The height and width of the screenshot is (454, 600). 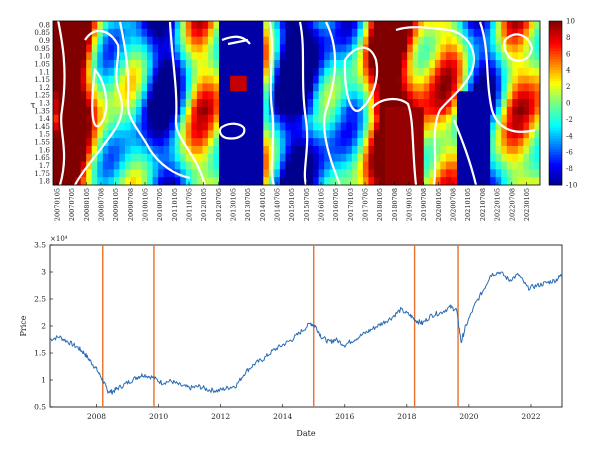 I want to click on heatmap-y-tick-label: 1.3, so click(x=44, y=104).